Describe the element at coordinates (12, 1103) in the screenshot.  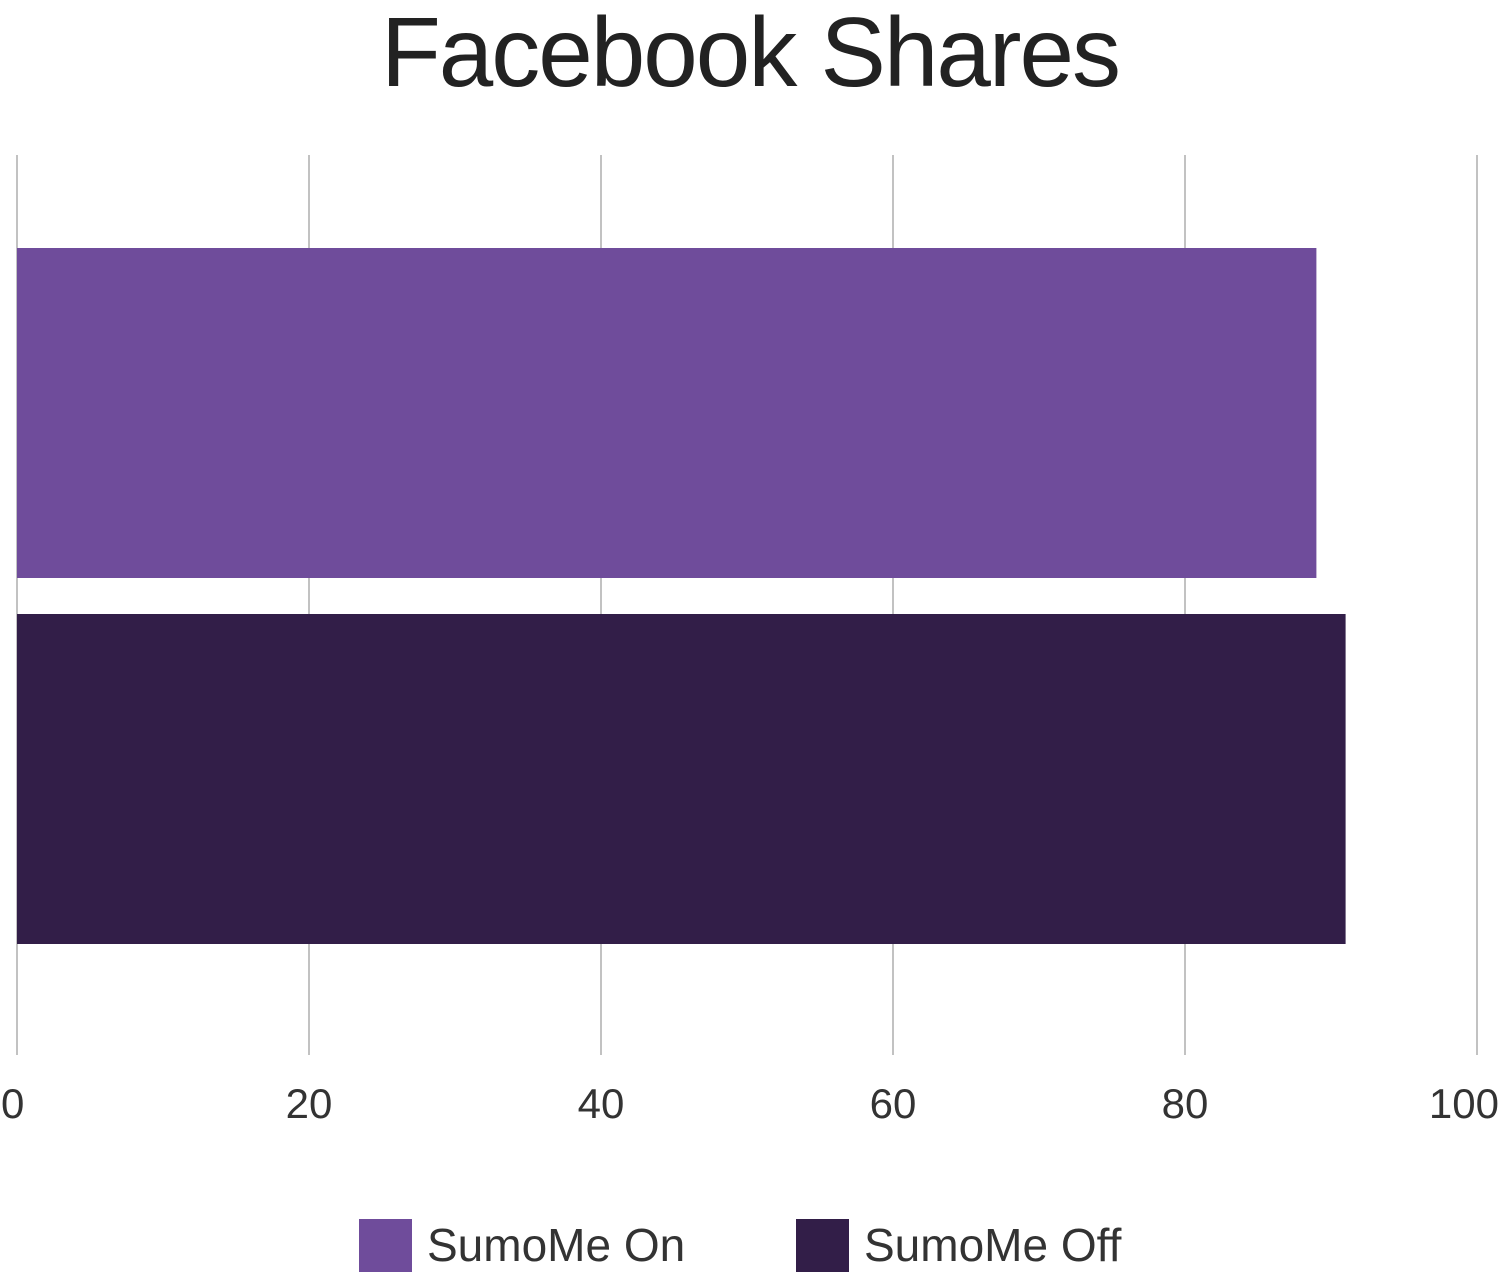
I see `x-tick-label-0: 0` at that location.